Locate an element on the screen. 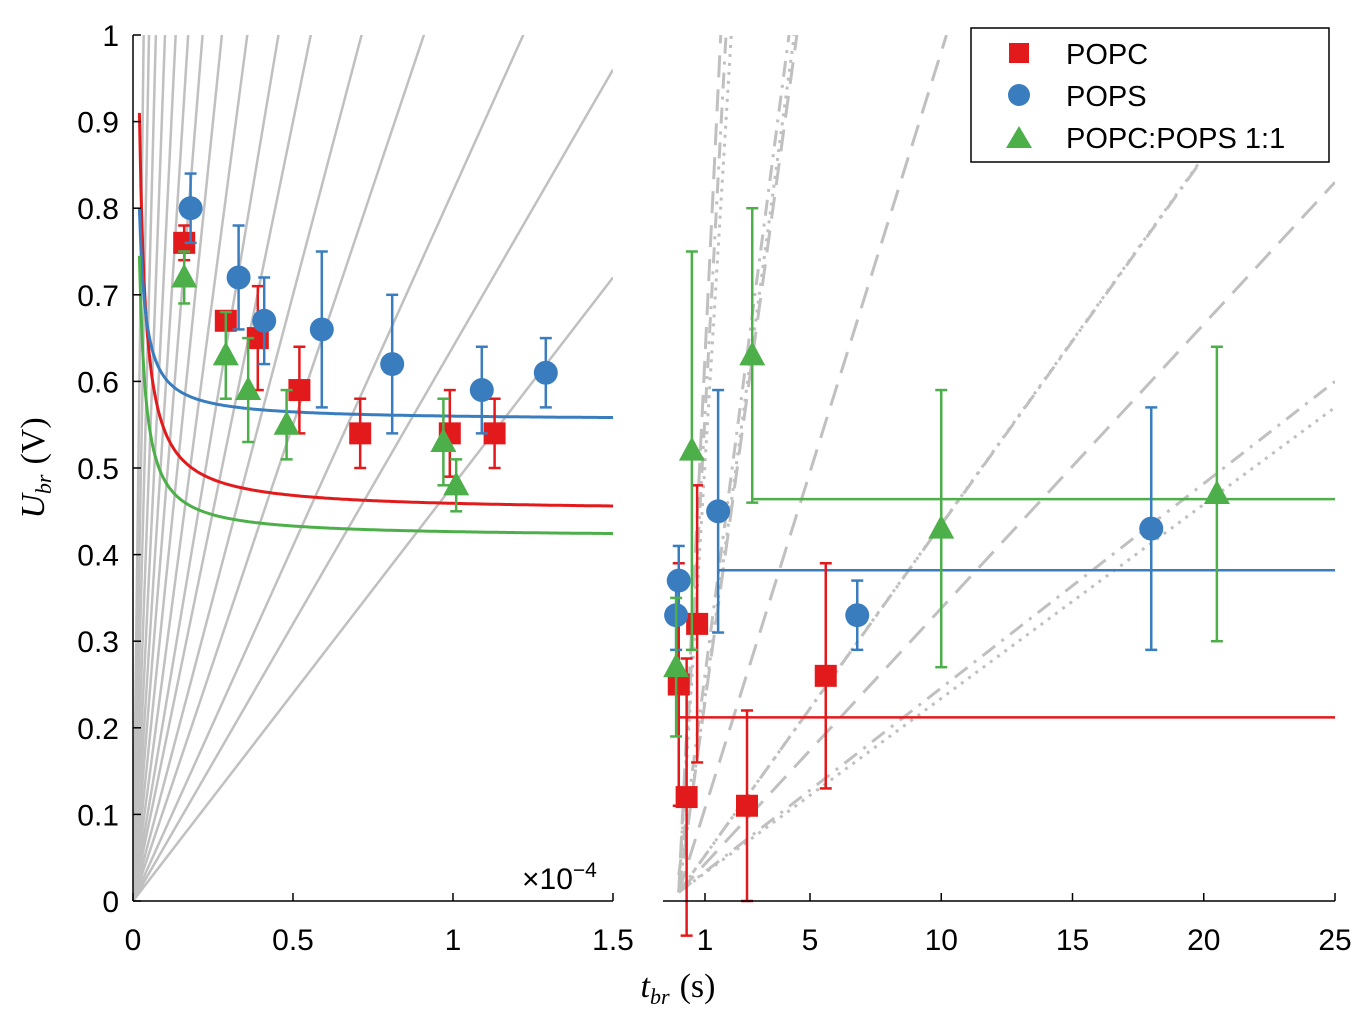 This screenshot has height=1022, width=1366. x-multiplier-exponent: −4 is located at coordinates (585, 870).